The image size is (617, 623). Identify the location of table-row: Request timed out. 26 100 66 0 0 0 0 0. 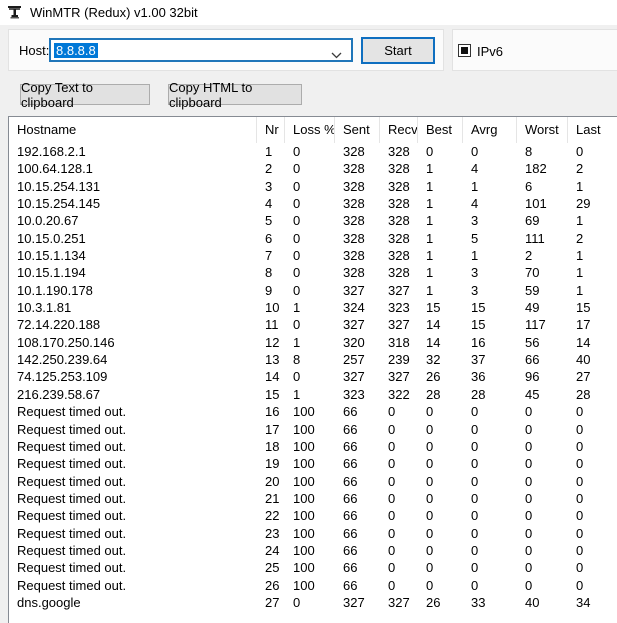
(313, 585).